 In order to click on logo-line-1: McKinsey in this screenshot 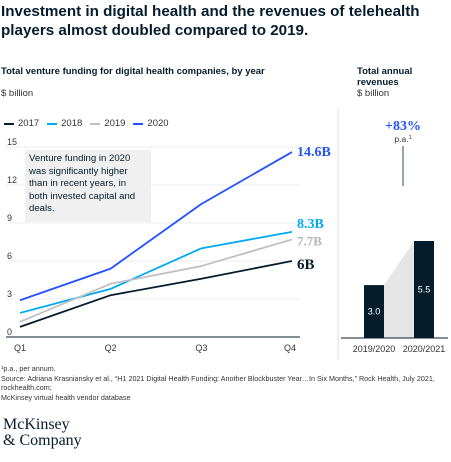, I will do `click(42, 425)`.